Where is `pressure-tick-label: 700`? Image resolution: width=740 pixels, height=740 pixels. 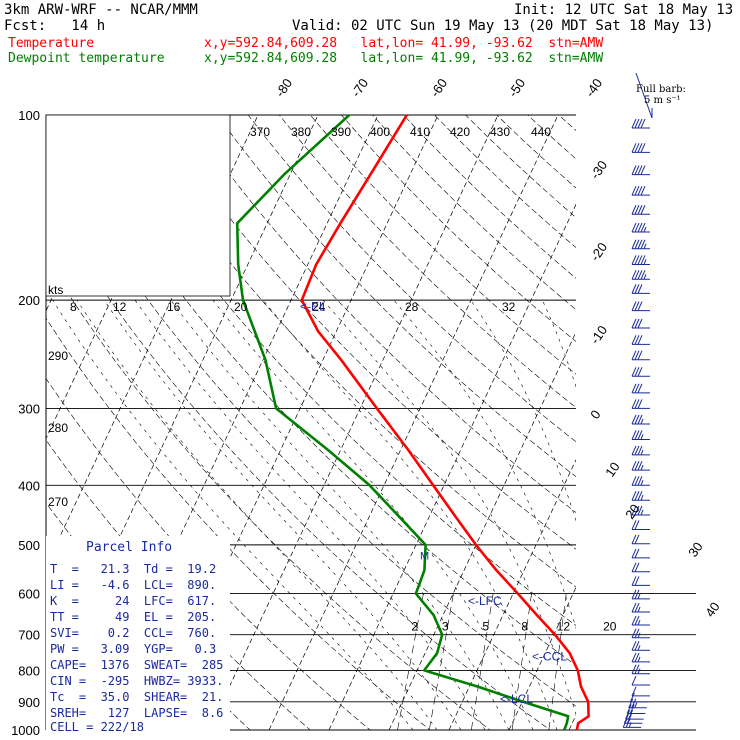 pressure-tick-label: 700 is located at coordinates (29, 635).